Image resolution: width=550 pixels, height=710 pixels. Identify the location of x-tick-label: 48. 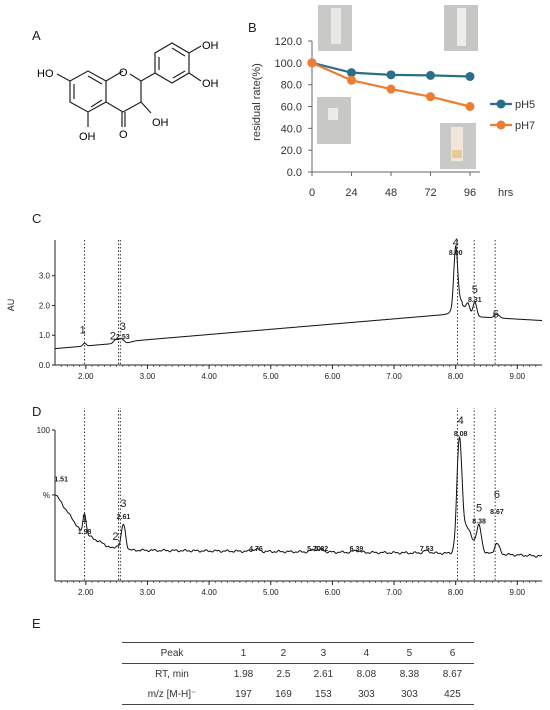
(391, 193).